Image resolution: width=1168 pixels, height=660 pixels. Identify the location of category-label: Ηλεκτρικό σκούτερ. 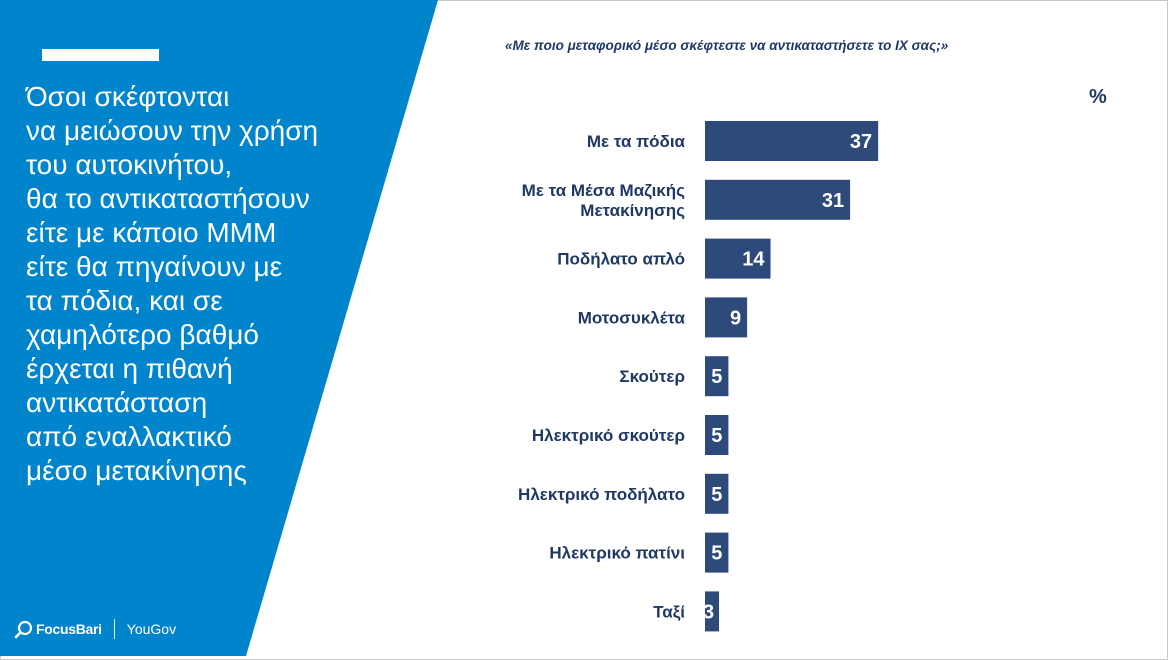
(608, 435).